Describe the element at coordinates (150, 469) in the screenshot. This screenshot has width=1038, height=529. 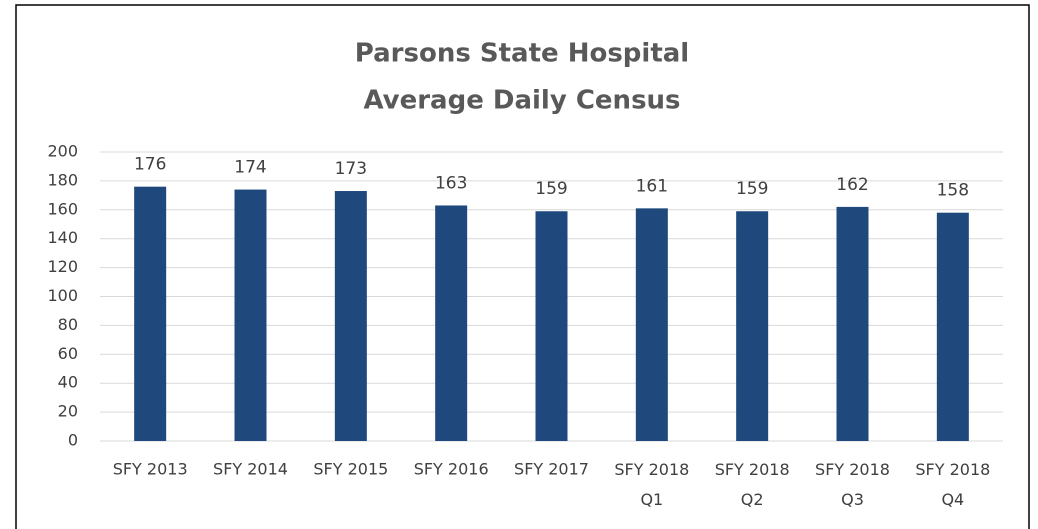
I see `x-tick-label: SFY 2013` at that location.